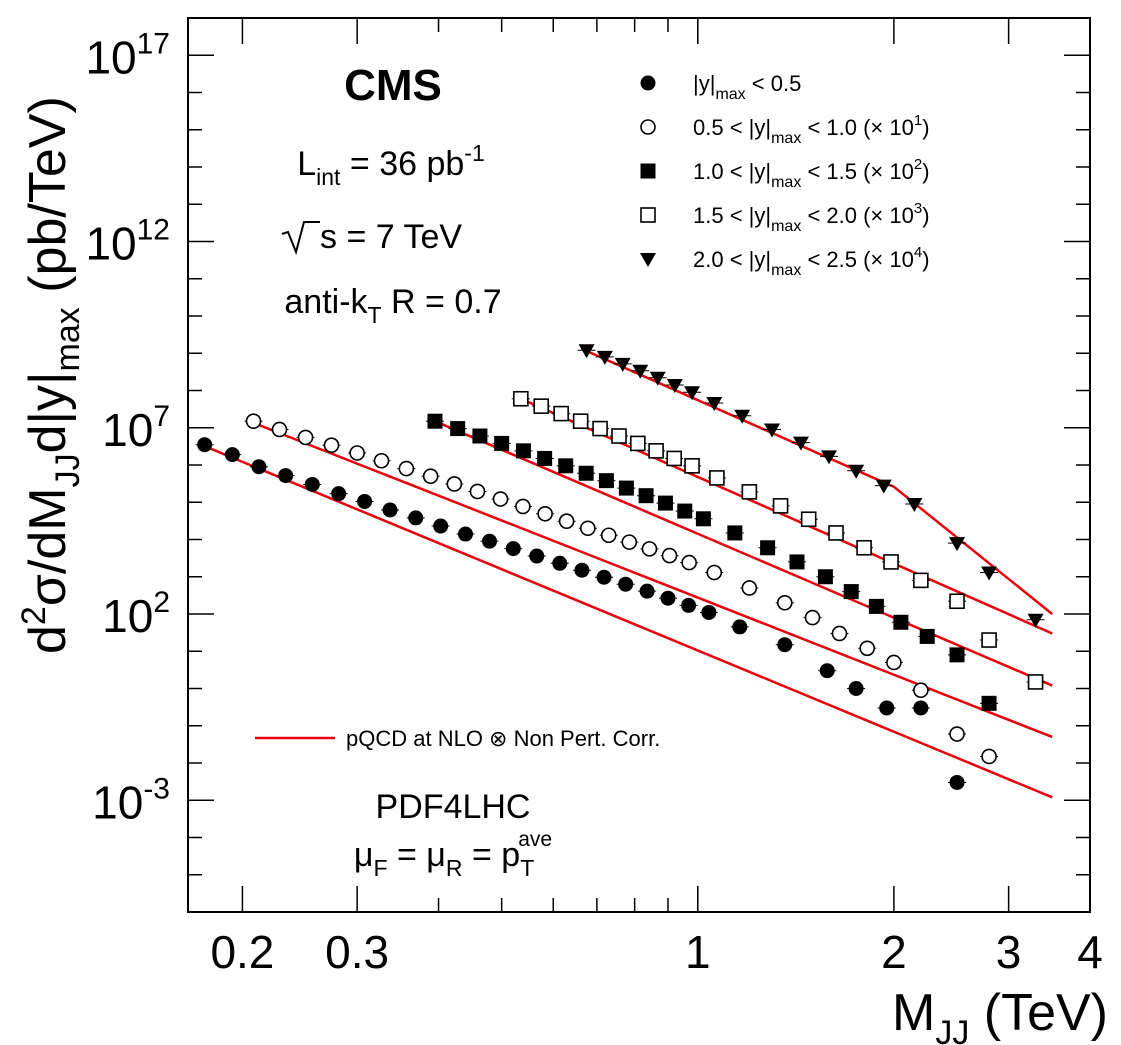 Image resolution: width=1121 pixels, height=1045 pixels. I want to click on y-axis-label: d2σ/dMJJd|y|max (pb/TeV), so click(51, 375).